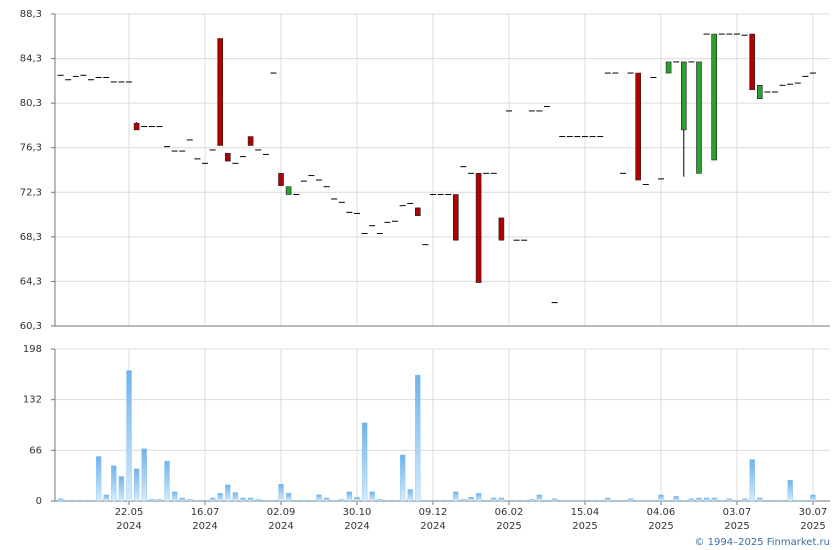 The image size is (840, 550). What do you see at coordinates (357, 512) in the screenshot?
I see `x-tick-label: 30.10` at bounding box center [357, 512].